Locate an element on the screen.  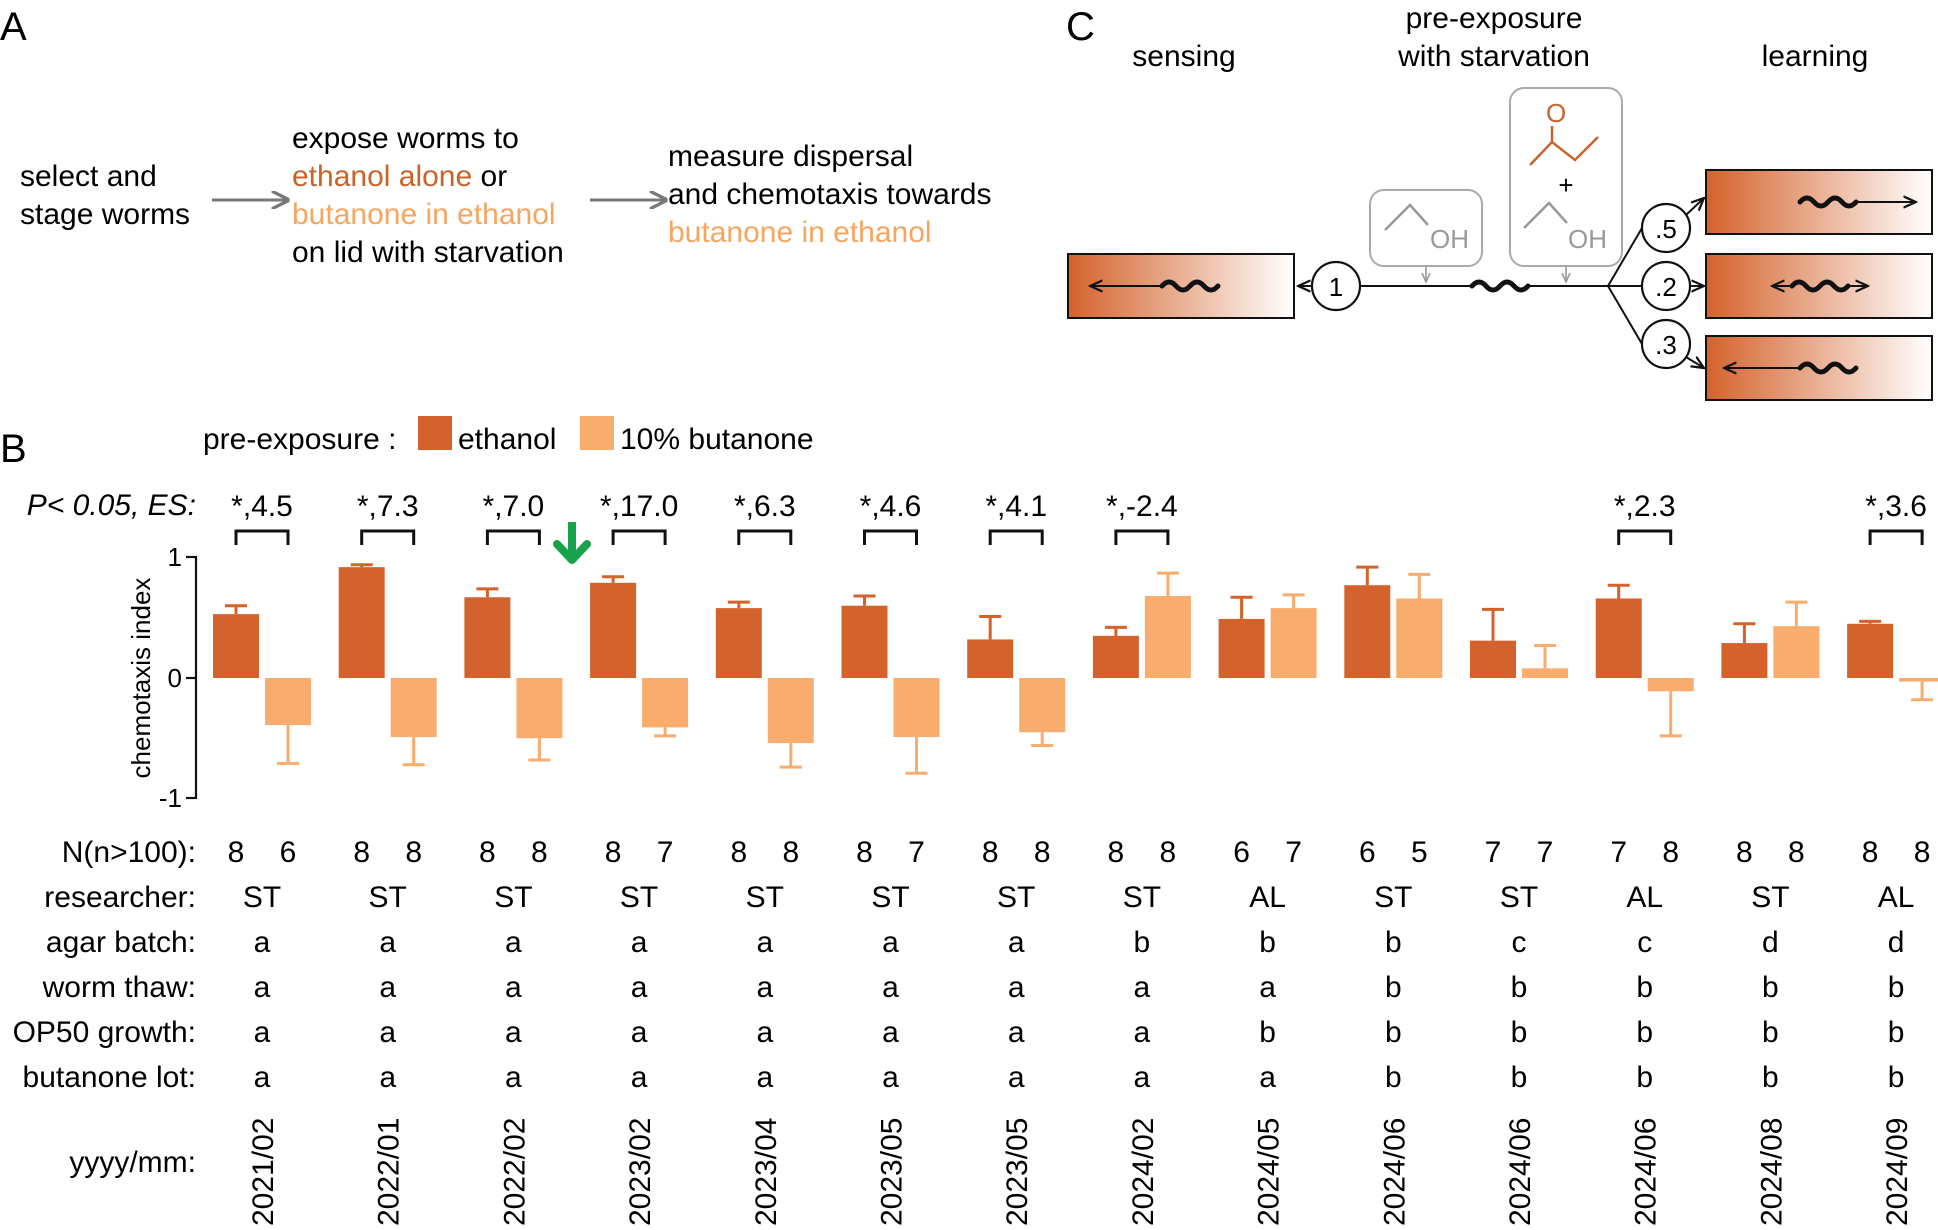
sig-label: *,2.3 is located at coordinates (1645, 506).